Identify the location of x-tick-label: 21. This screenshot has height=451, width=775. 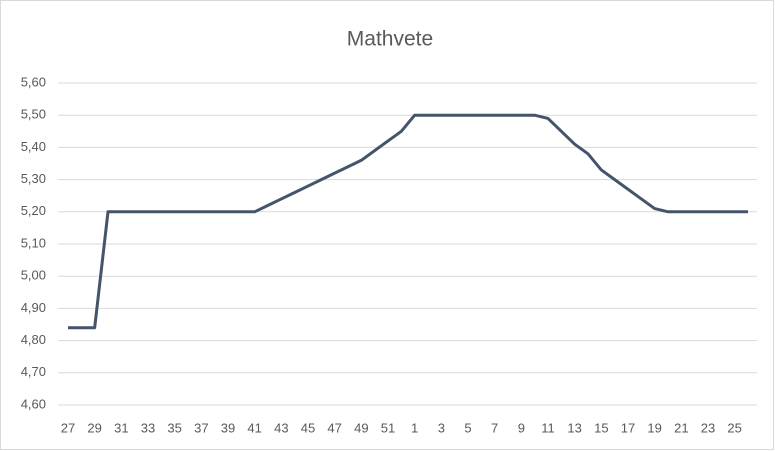
(681, 427).